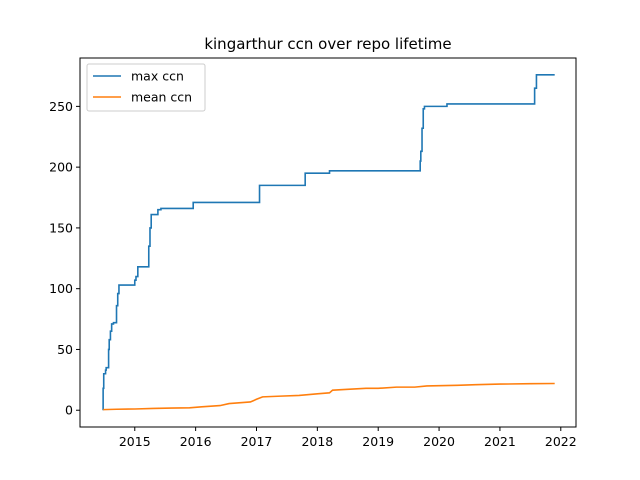 The image size is (640, 480). I want to click on x-tick-label: 2018, so click(317, 441).